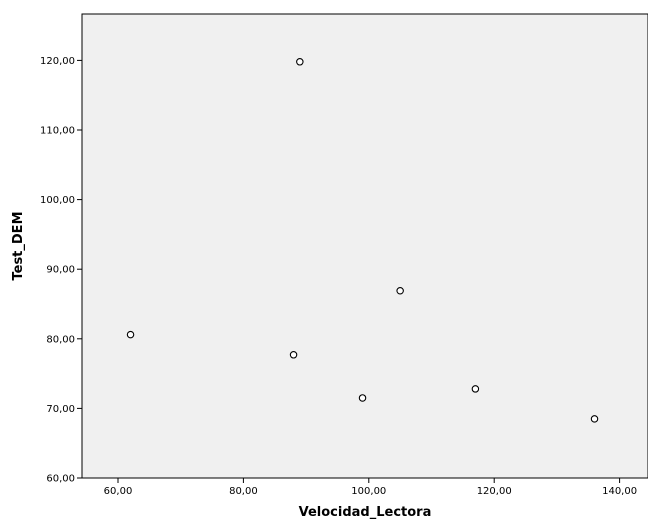 The image size is (648, 524). What do you see at coordinates (60, 409) in the screenshot?
I see `y-tick-label: 70,00` at bounding box center [60, 409].